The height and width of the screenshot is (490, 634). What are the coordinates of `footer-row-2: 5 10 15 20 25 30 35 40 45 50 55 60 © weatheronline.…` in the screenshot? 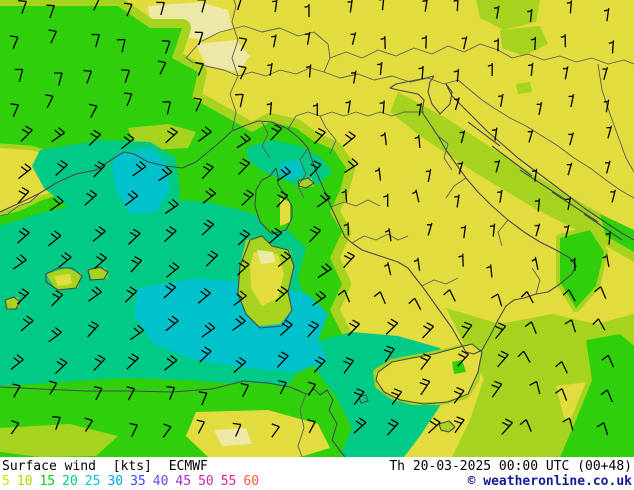 It's located at (317, 481).